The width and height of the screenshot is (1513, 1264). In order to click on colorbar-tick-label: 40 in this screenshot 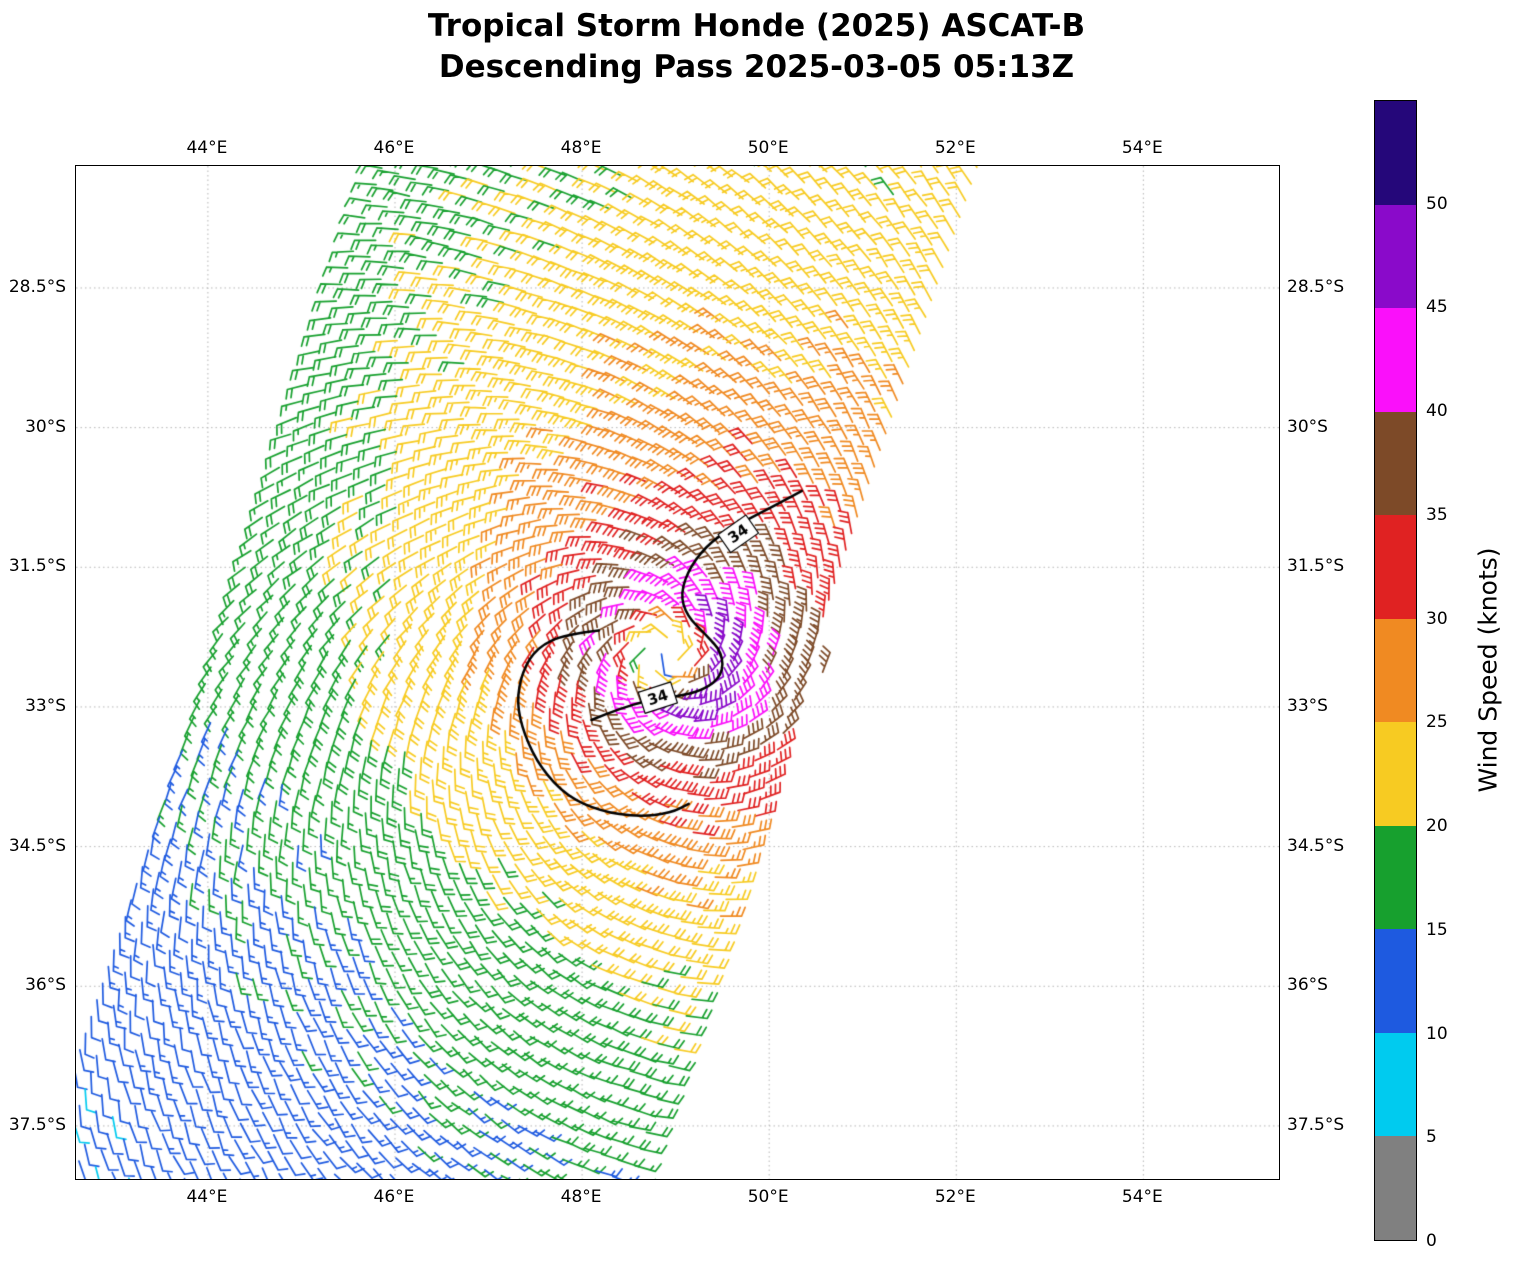, I will do `click(1437, 411)`.